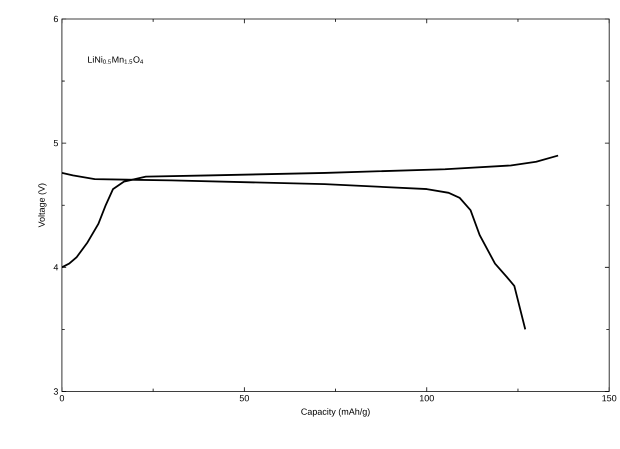 Image resolution: width=620 pixels, height=449 pixels. I want to click on x-tick-label: 100, so click(427, 398).